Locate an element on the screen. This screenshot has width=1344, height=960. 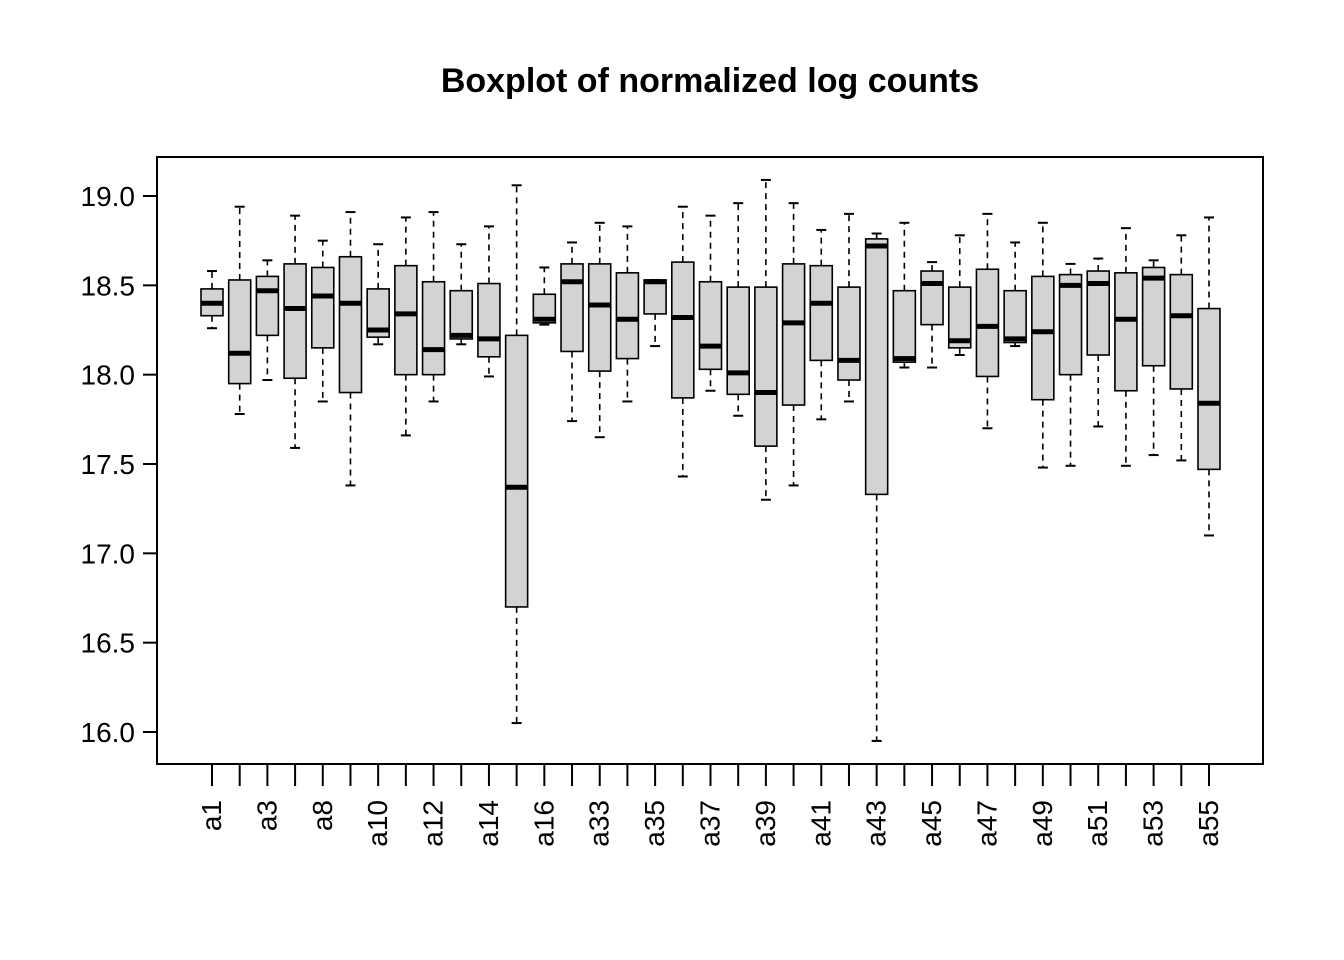
y-axis: 16.0 16.5 17.0 17.5 18.0 18.5 19.0 is located at coordinates (119, 464).